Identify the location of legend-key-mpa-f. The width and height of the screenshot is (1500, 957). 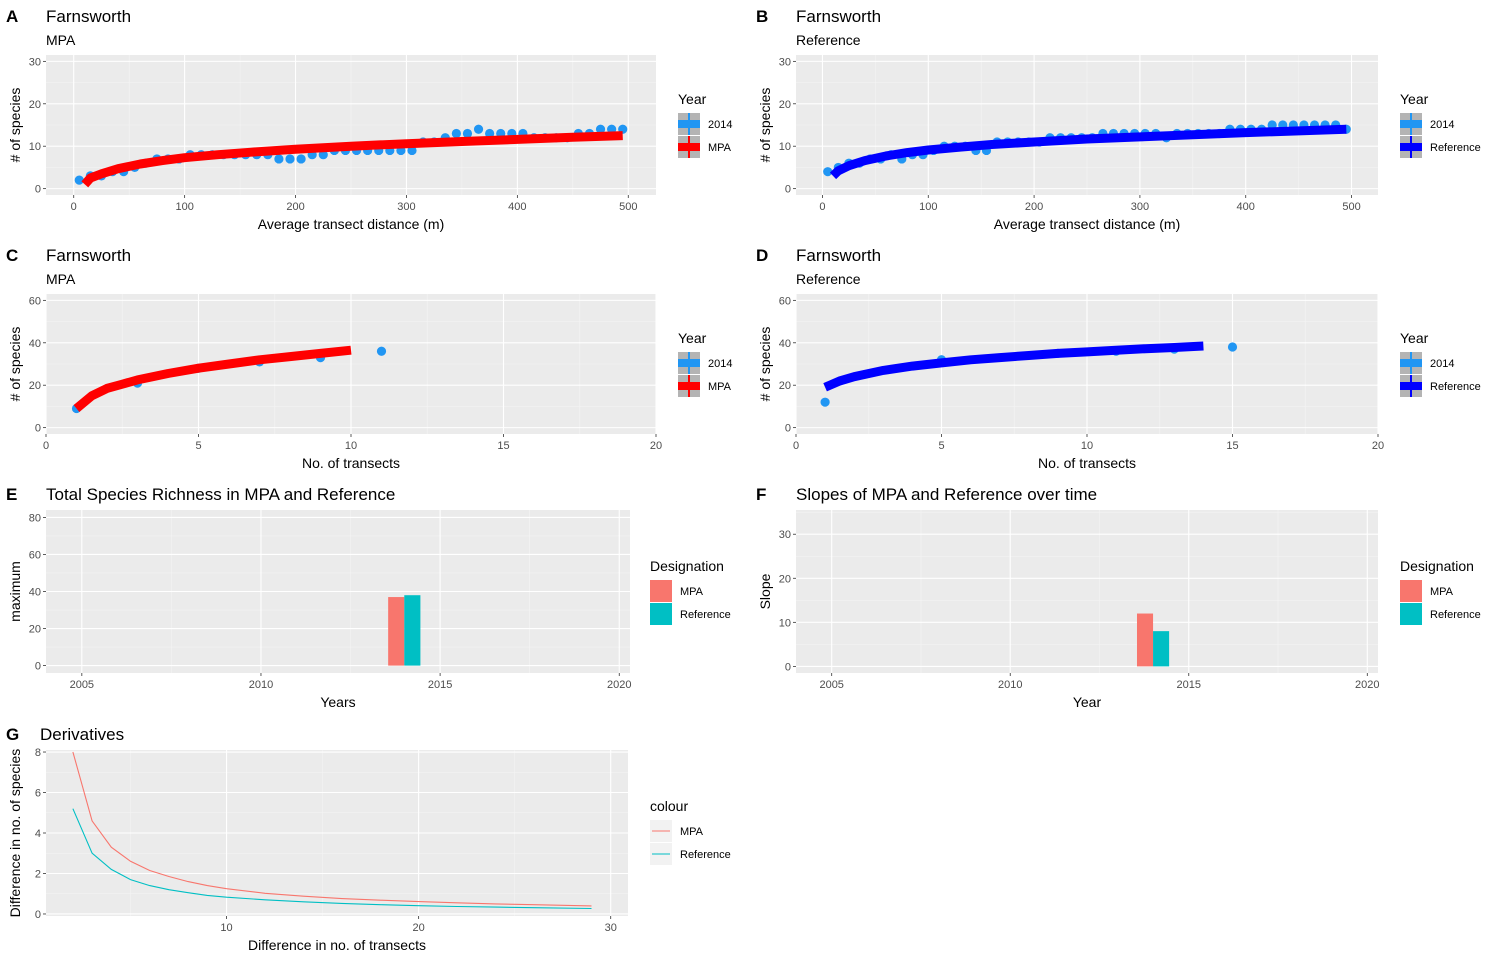
(1411, 591).